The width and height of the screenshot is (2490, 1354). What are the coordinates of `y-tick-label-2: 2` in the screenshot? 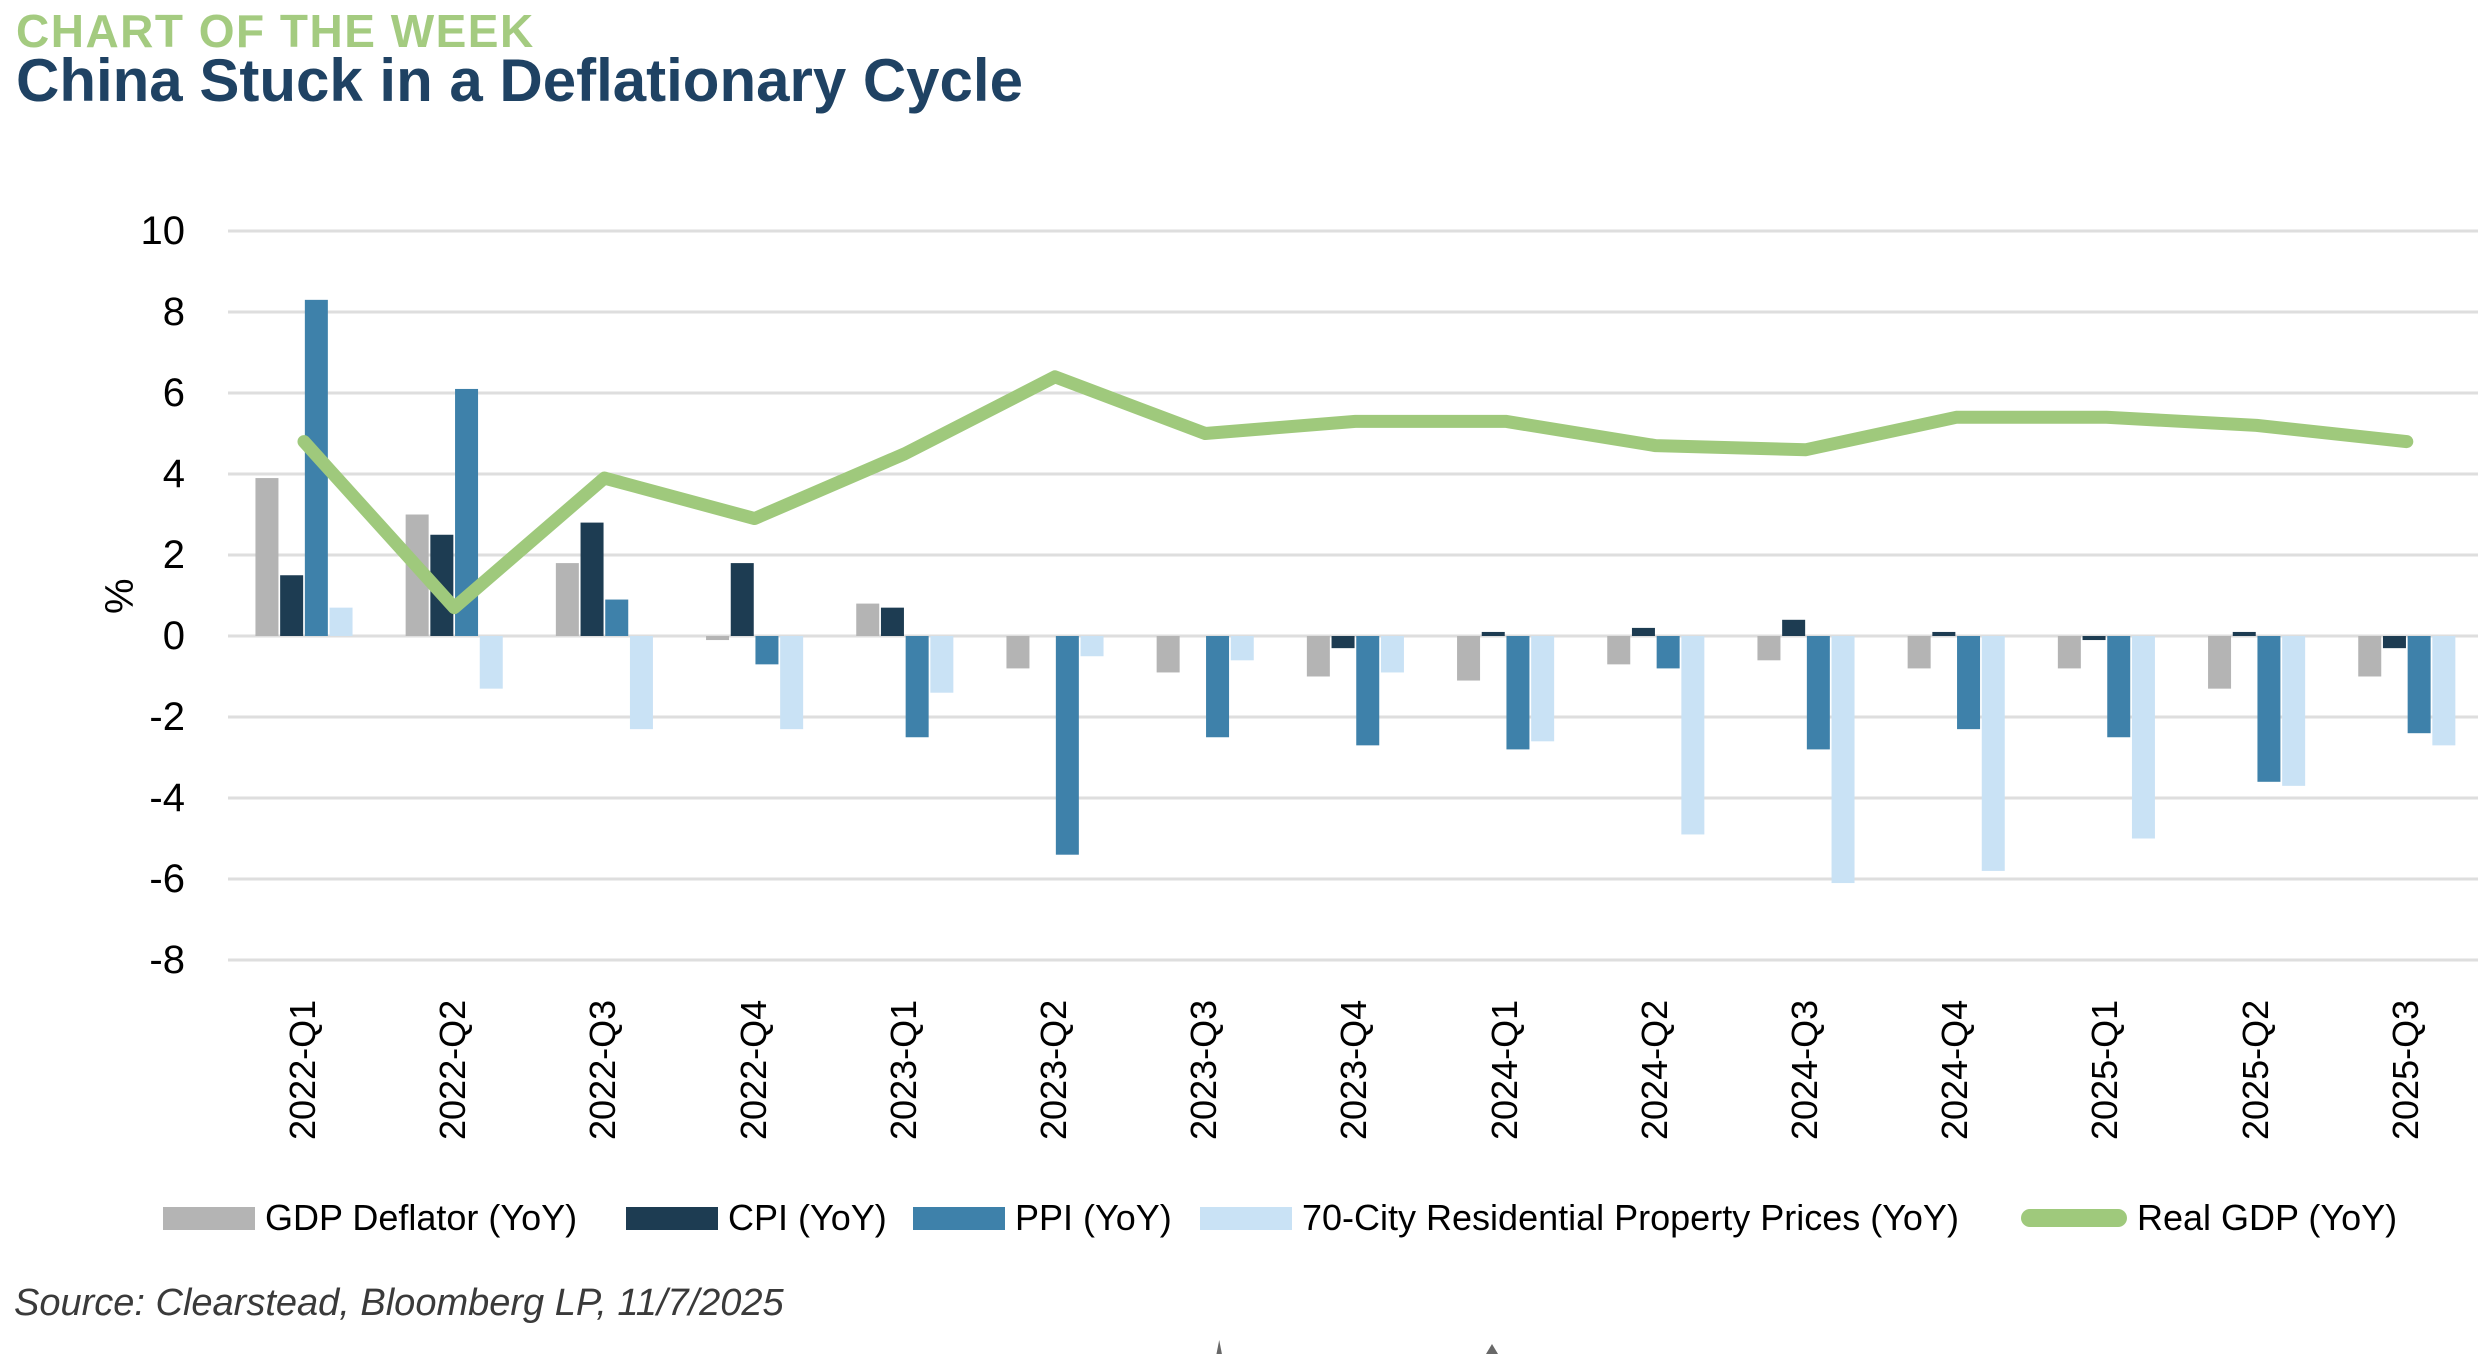 It's located at (173, 555).